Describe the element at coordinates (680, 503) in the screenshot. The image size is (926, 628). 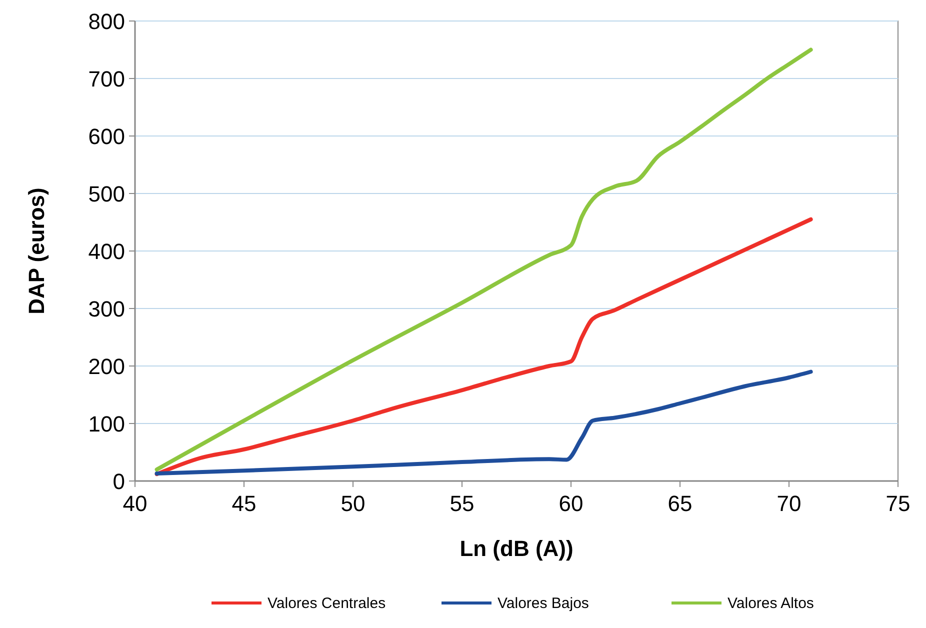
I see `x-tick-label: 65` at that location.